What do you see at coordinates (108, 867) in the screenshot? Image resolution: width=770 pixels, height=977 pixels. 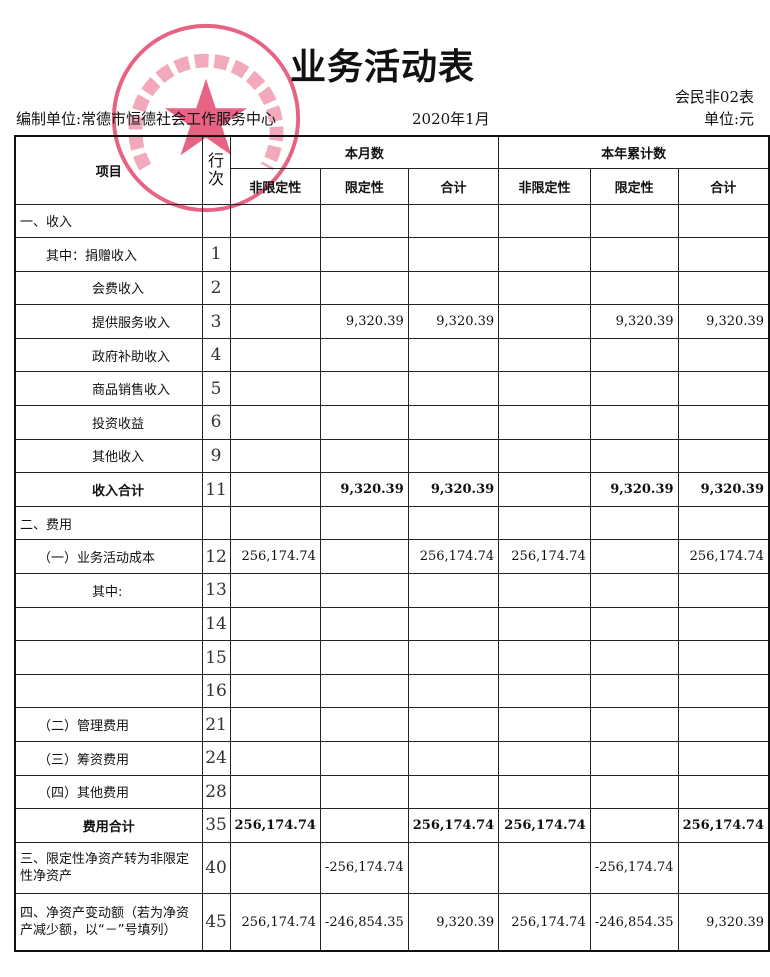 I see `row-label: 三、限定性净资产转为非限定性净资产` at bounding box center [108, 867].